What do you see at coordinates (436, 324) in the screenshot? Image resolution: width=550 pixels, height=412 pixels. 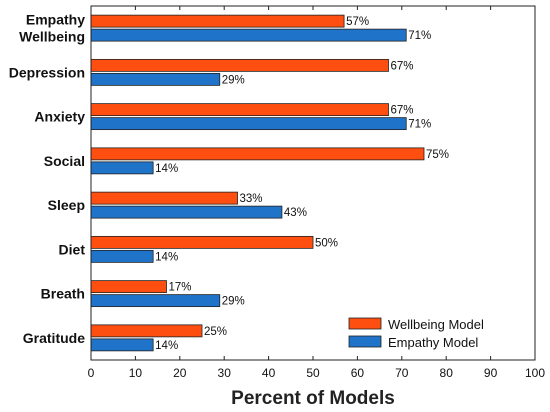 I see `legend-label-wellbeing: Wellbeing Model` at bounding box center [436, 324].